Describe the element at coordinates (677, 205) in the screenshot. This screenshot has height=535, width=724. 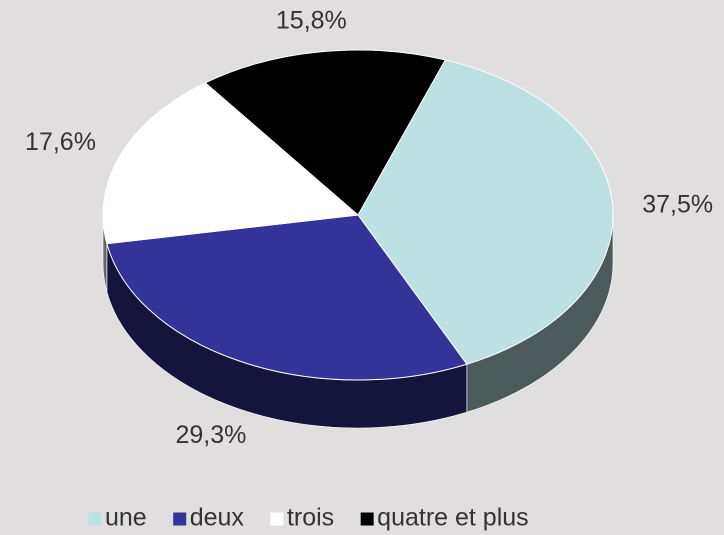
I see `data-label: 37,5%` at that location.